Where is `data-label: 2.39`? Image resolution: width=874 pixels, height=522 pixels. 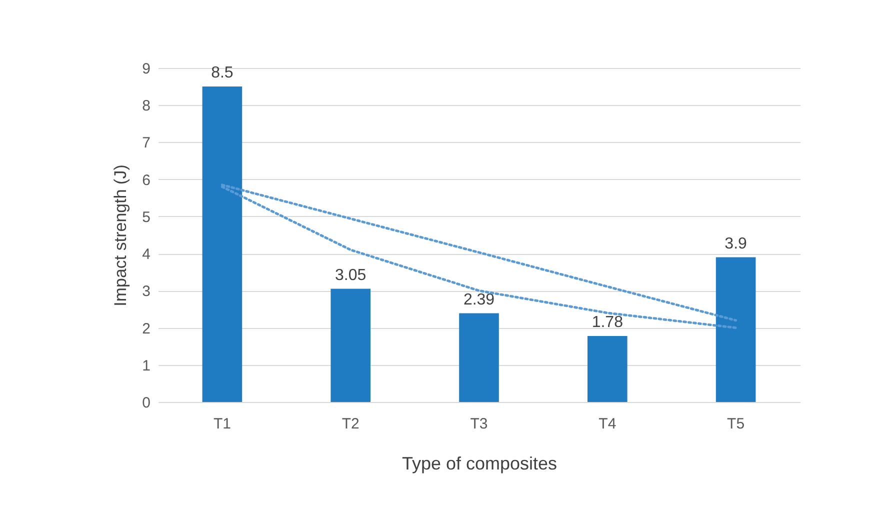 data-label: 2.39 is located at coordinates (479, 299).